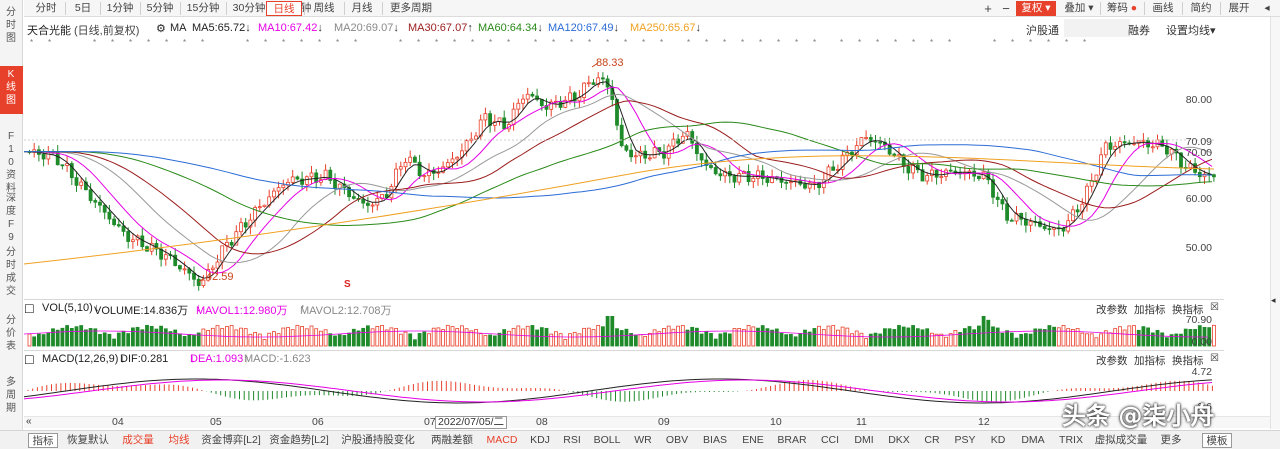 The image size is (1280, 449). What do you see at coordinates (1239, 8) in the screenshot?
I see `expand-button: 展开` at bounding box center [1239, 8].